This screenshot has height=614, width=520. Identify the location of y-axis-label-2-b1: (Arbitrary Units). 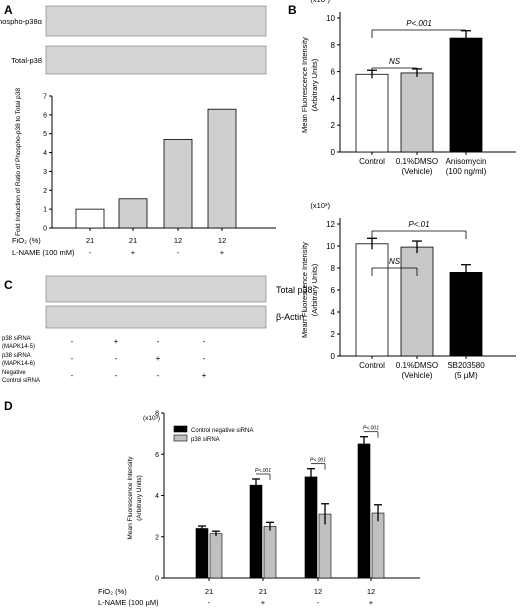
(314, 84).